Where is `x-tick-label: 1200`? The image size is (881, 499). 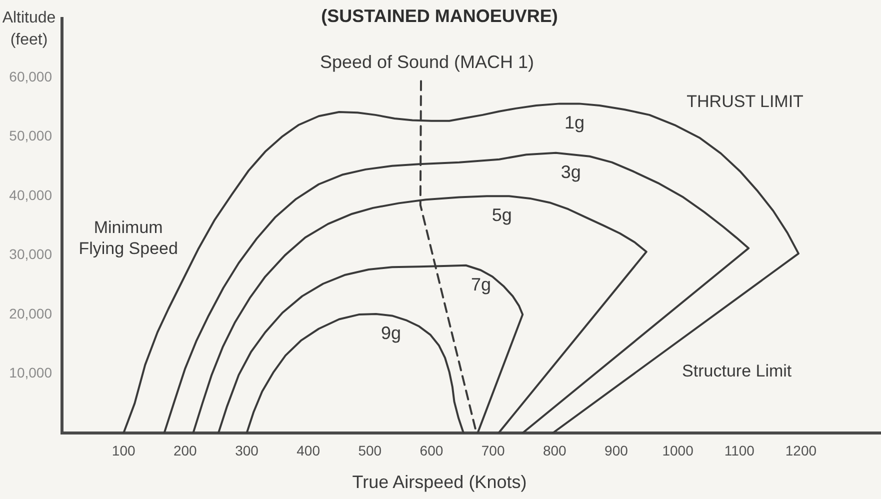
x-tick-label: 1200 is located at coordinates (801, 450).